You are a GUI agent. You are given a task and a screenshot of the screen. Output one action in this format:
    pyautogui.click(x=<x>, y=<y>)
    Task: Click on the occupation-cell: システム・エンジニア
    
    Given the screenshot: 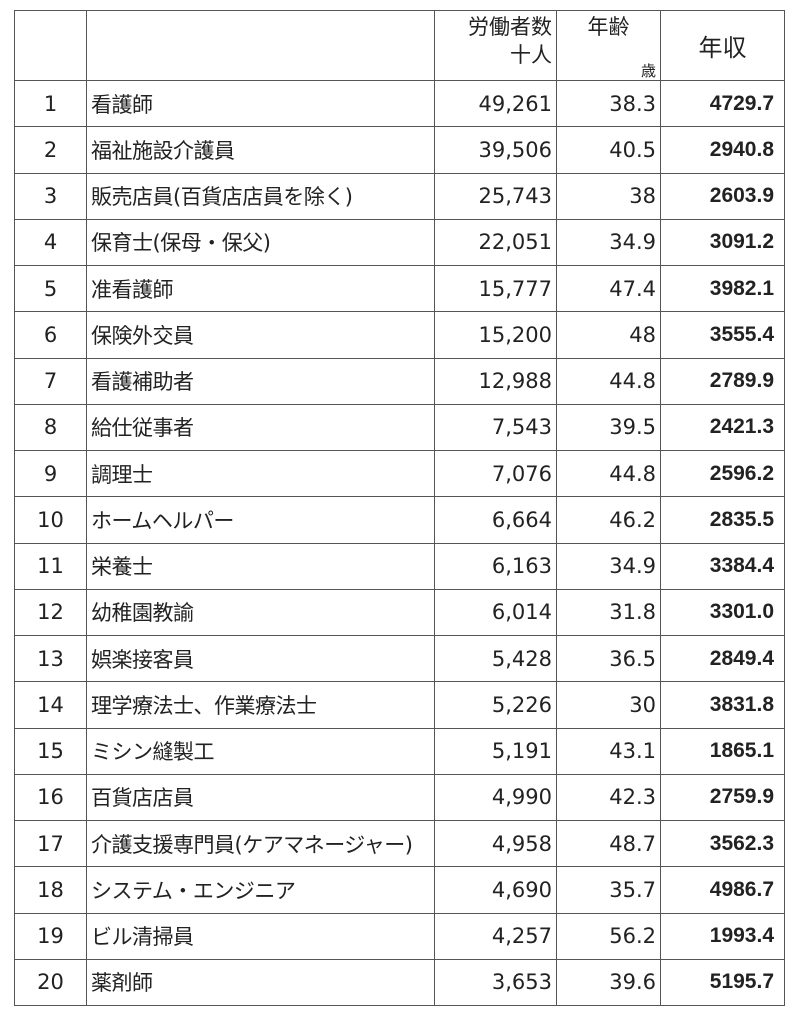 What is the action you would take?
    pyautogui.click(x=260, y=890)
    